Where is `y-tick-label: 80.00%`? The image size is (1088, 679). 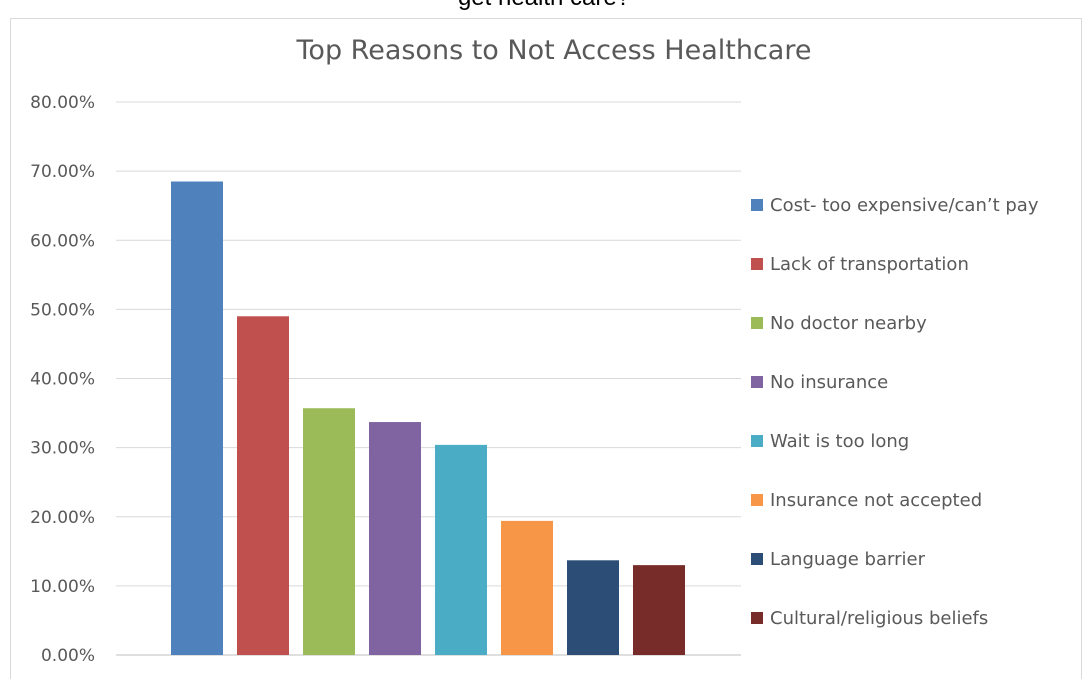
y-tick-label: 80.00% is located at coordinates (62, 103).